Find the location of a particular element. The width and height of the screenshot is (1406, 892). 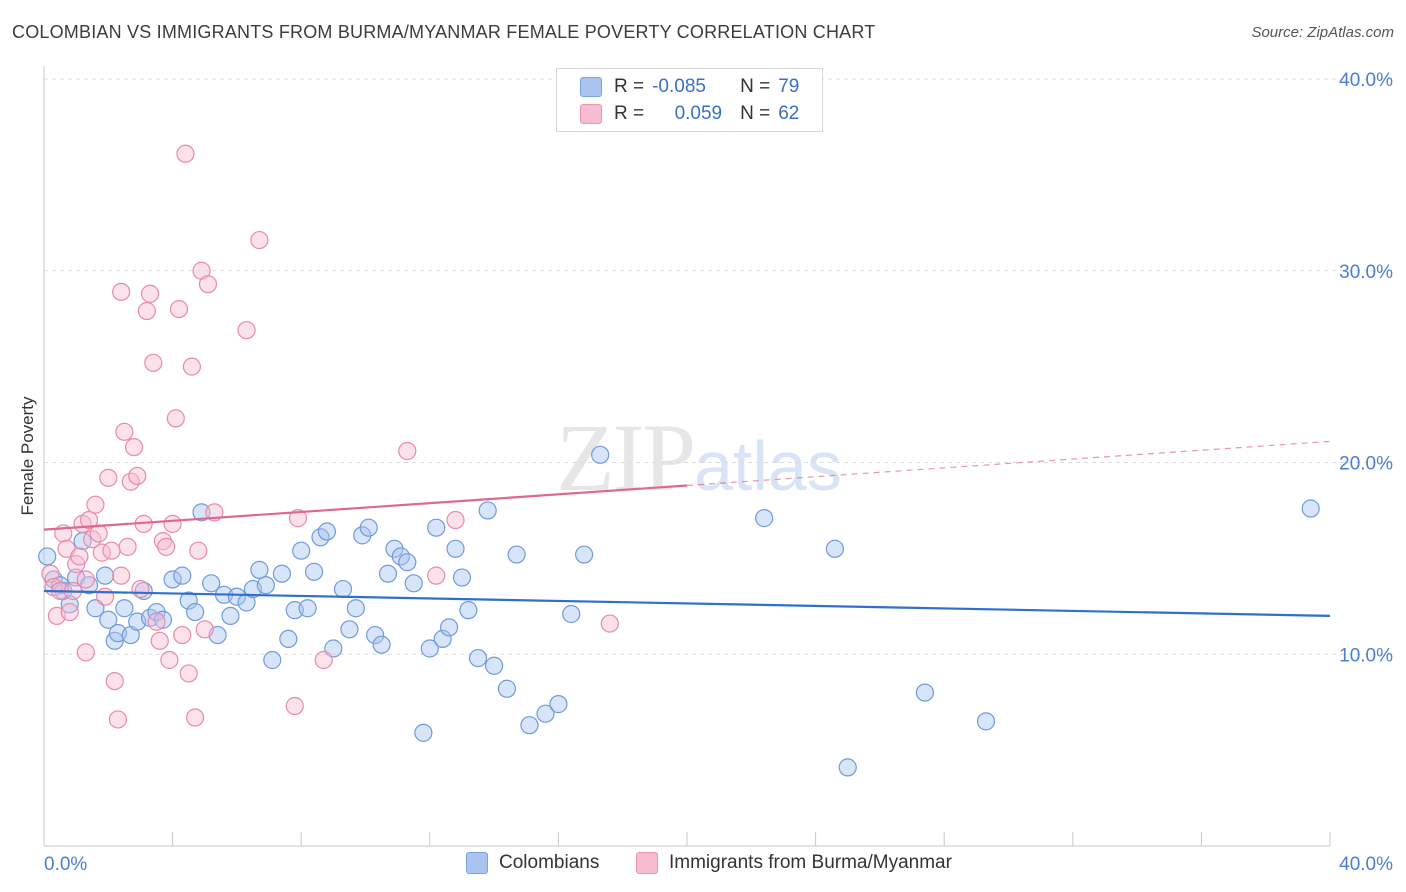

y-tick-label: 10.0% is located at coordinates (1366, 655).